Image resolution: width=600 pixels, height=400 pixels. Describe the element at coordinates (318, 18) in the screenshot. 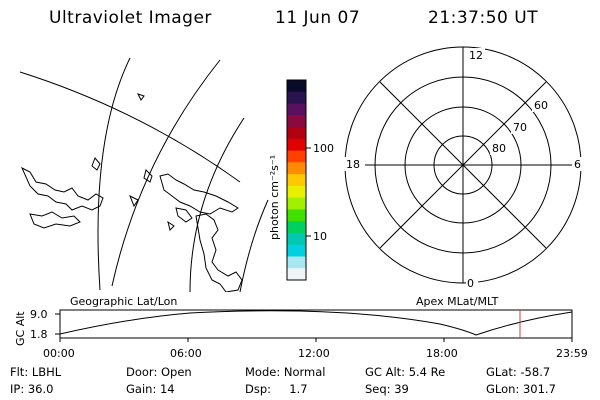

I see `date-label: 11 Jun 07` at that location.